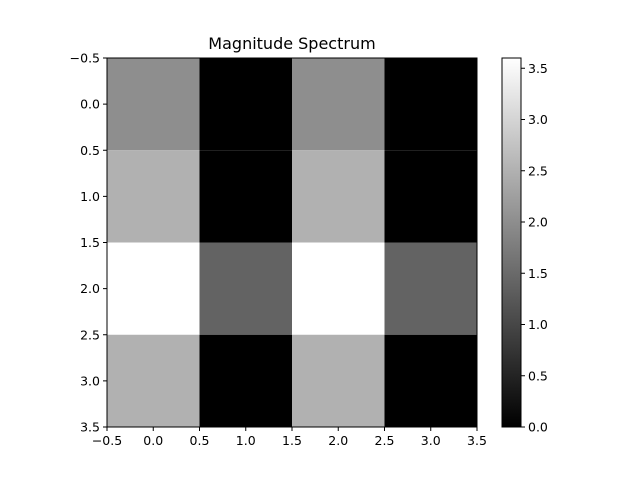 The width and height of the screenshot is (640, 480). Describe the element at coordinates (90, 150) in the screenshot. I see `y-tick-label: 0.5` at that location.